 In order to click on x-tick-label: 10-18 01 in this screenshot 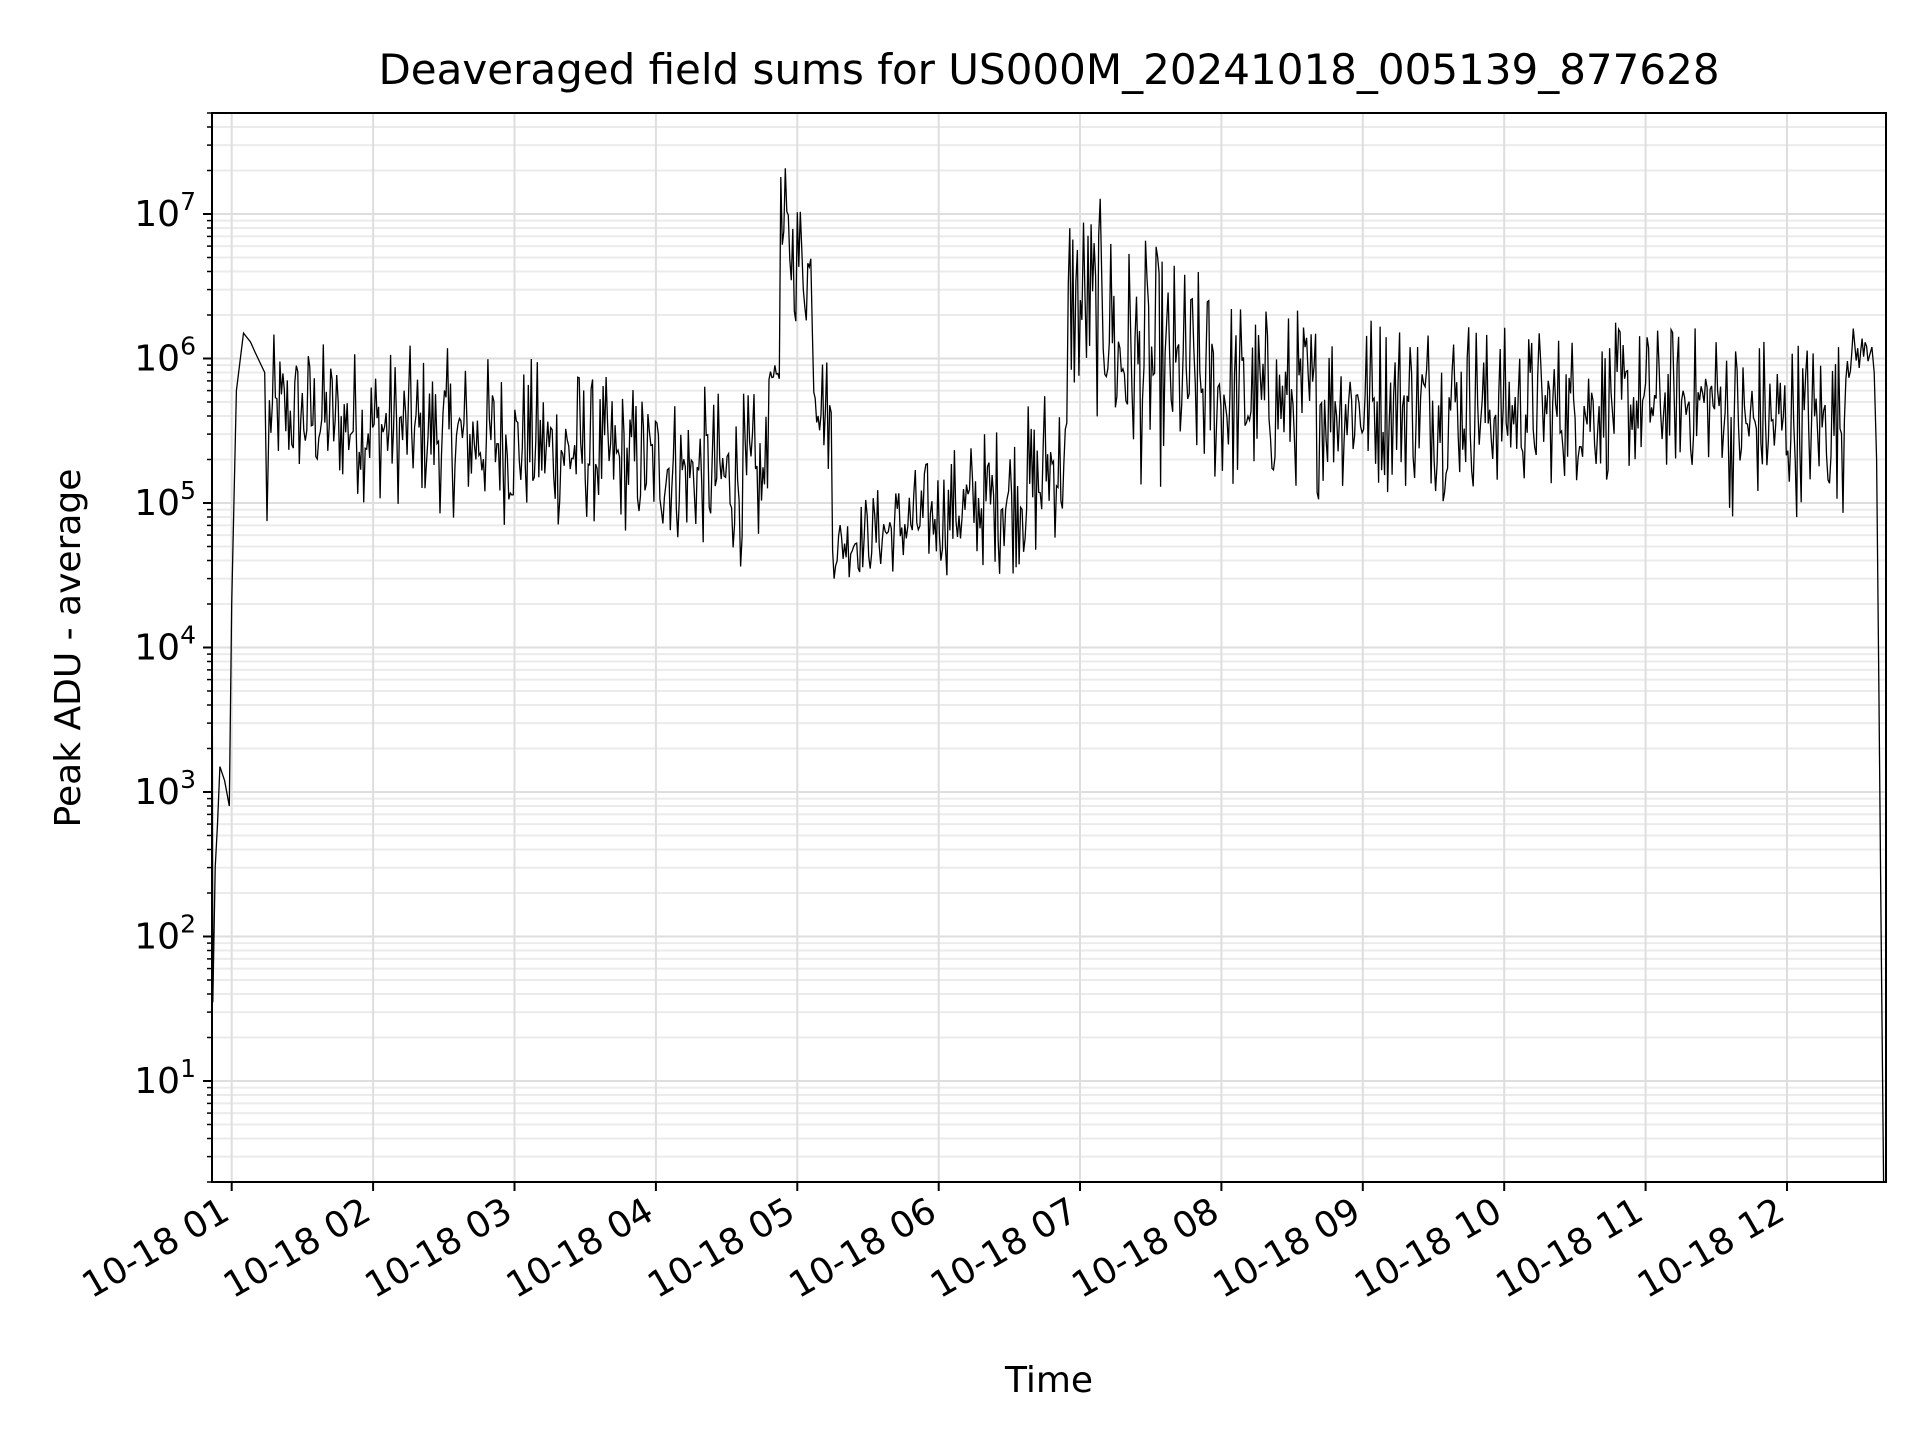, I will do `click(156, 1248)`.